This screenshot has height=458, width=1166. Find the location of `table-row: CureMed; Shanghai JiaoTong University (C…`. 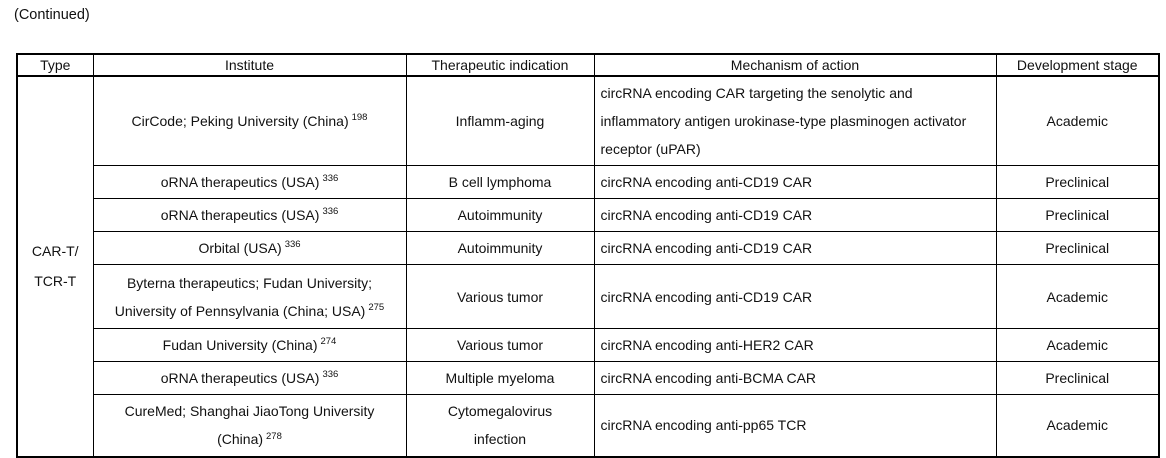

table-row: CureMed; Shanghai JiaoTong University (C… is located at coordinates (588, 425).